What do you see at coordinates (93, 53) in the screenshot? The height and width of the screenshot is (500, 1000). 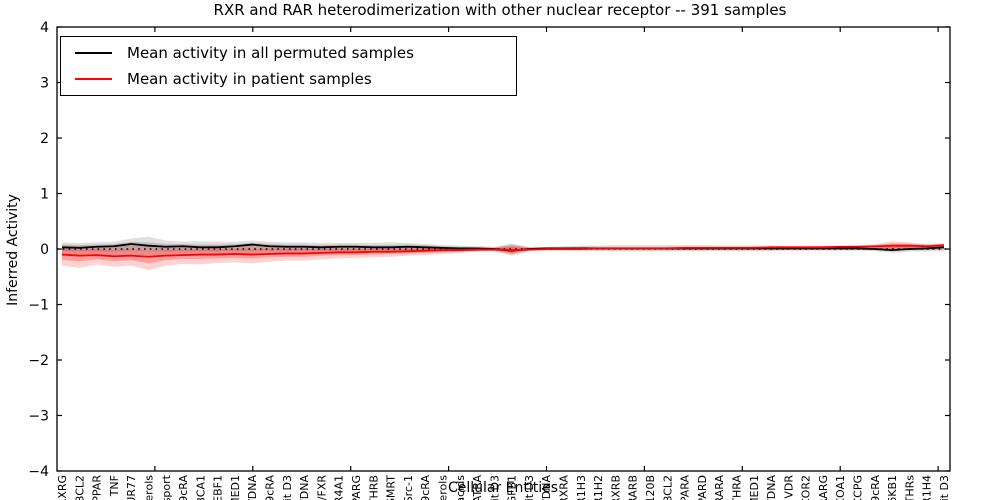 I see `permuted-line-swatch` at bounding box center [93, 53].